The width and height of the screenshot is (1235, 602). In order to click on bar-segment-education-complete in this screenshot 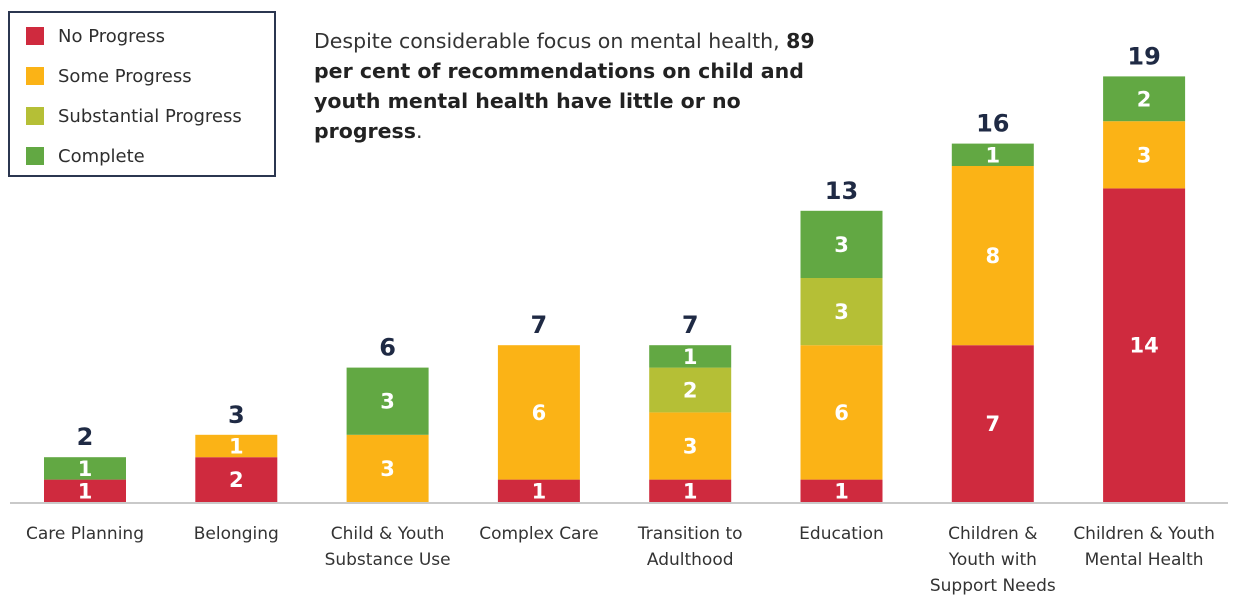, I will do `click(841, 244)`.